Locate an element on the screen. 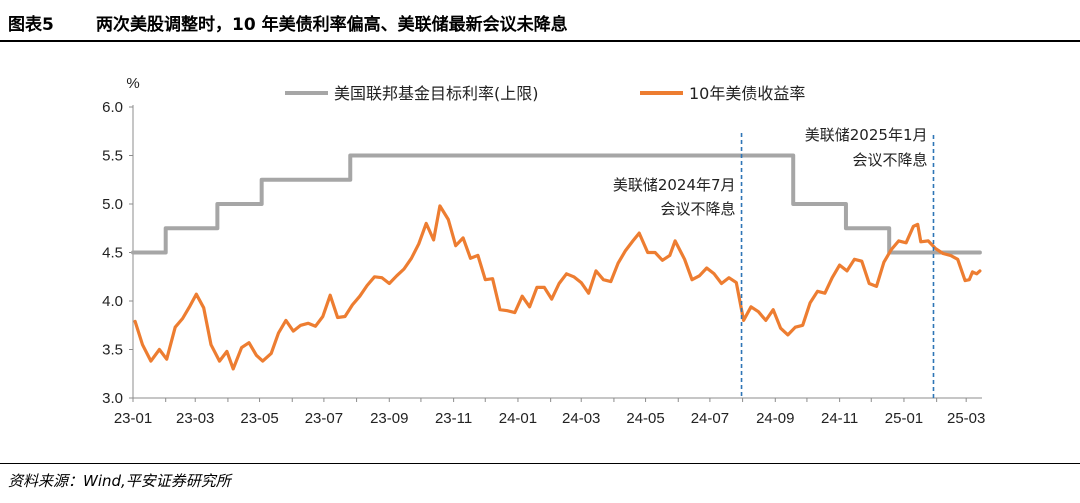 The width and height of the screenshot is (1080, 503). y-tick-label: 4.5 is located at coordinates (112, 253).